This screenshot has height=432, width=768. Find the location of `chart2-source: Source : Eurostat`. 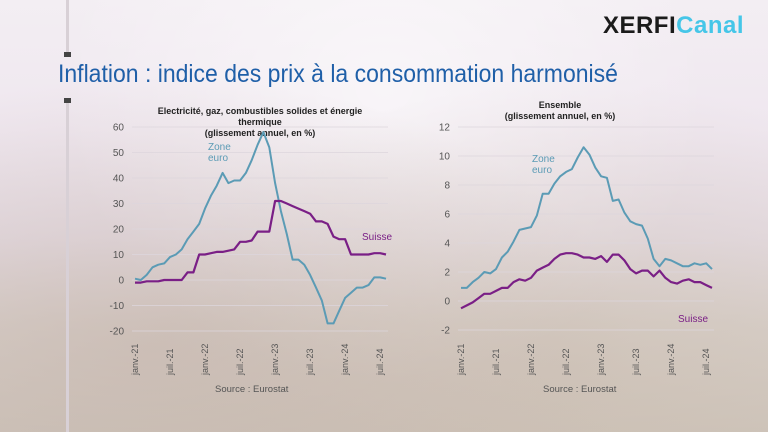

chart2-source: Source : Eurostat is located at coordinates (580, 389).